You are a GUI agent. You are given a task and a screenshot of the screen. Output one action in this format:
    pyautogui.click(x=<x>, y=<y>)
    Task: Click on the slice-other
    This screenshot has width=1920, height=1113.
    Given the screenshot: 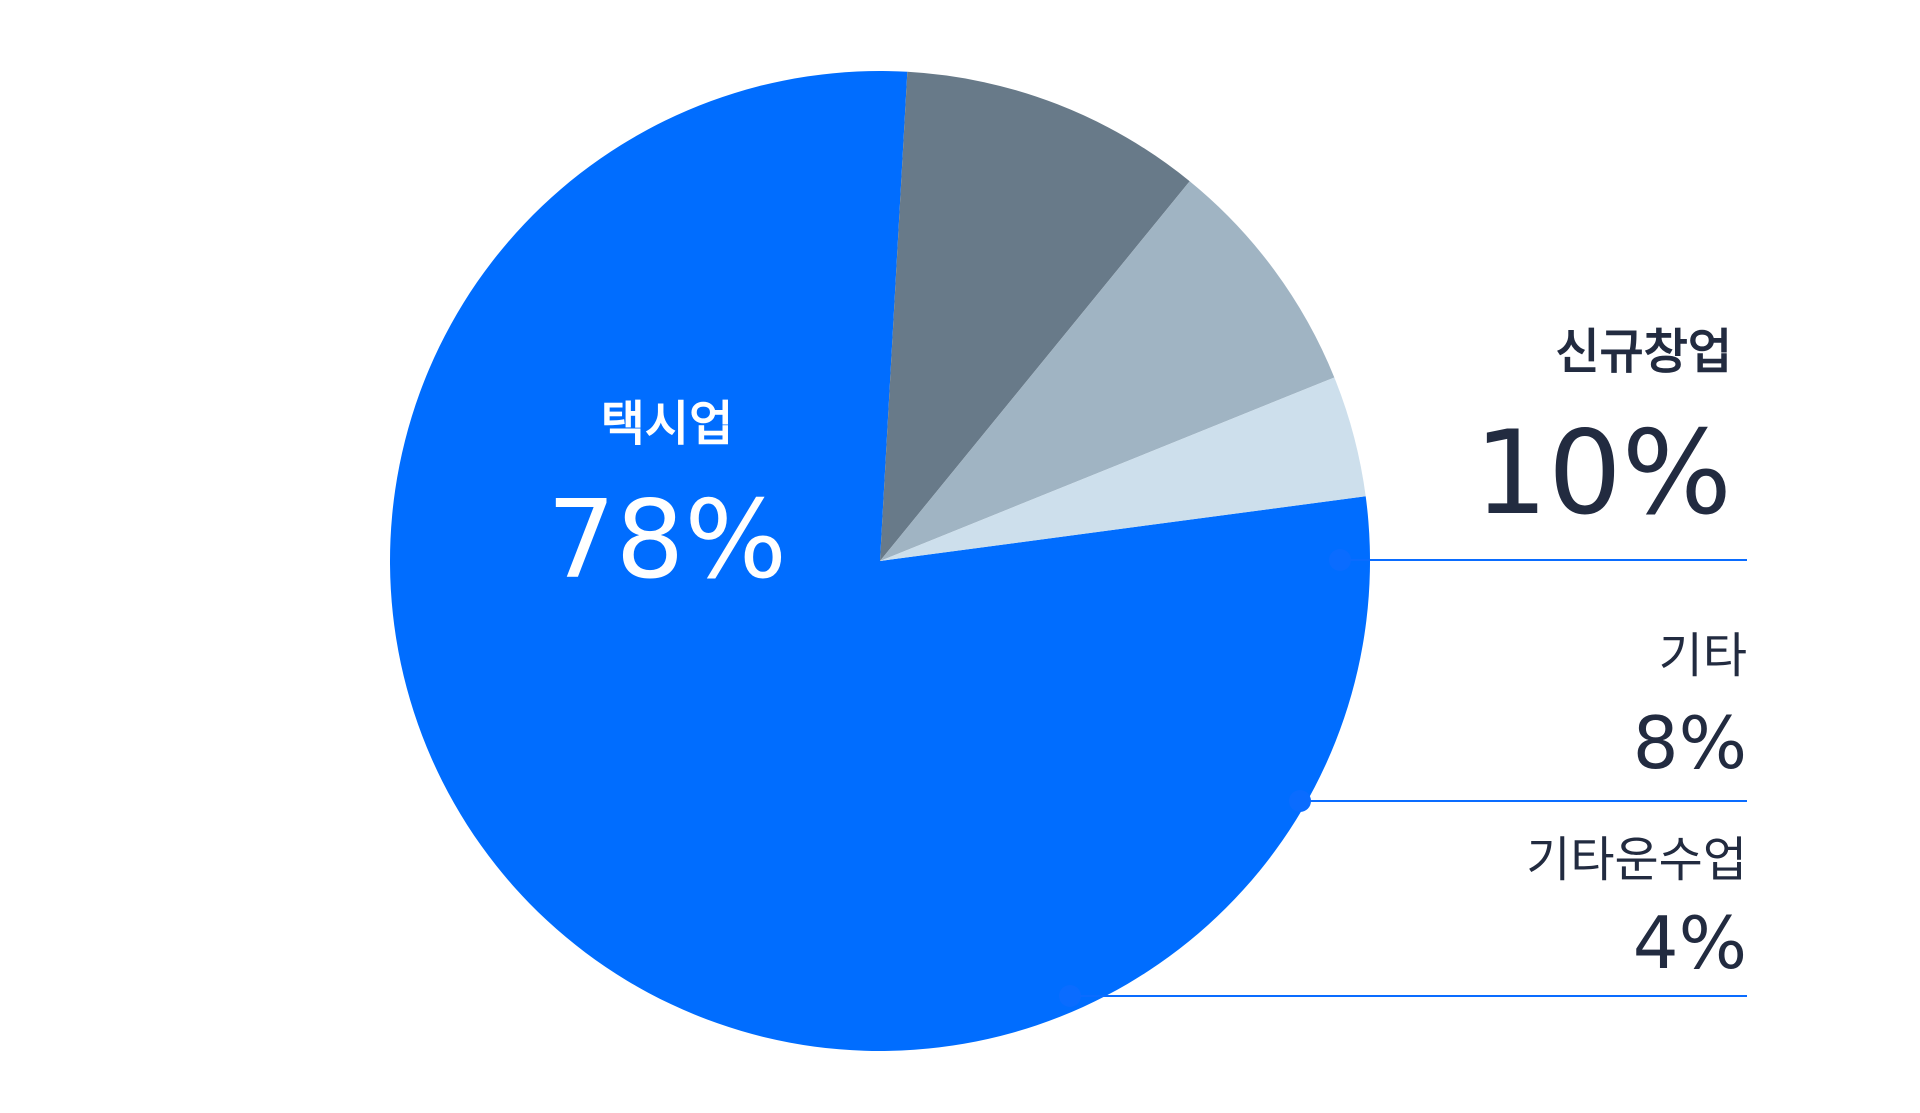 What is the action you would take?
    pyautogui.click(x=1107, y=371)
    